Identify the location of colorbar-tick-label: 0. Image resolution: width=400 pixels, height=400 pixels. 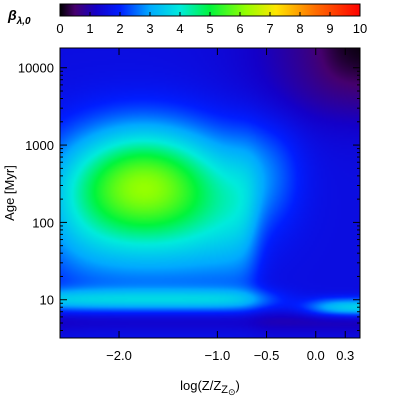
(59, 28).